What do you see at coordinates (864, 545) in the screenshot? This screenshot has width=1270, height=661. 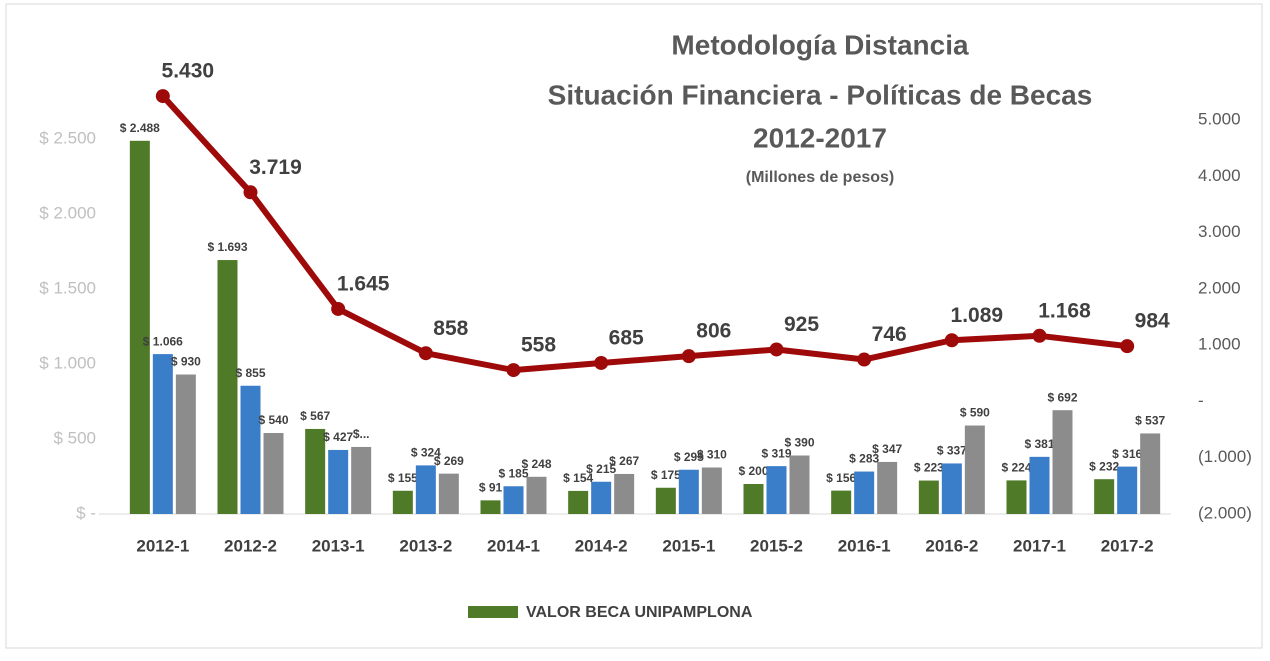 I see `x-tick-label: 2016-1` at bounding box center [864, 545].